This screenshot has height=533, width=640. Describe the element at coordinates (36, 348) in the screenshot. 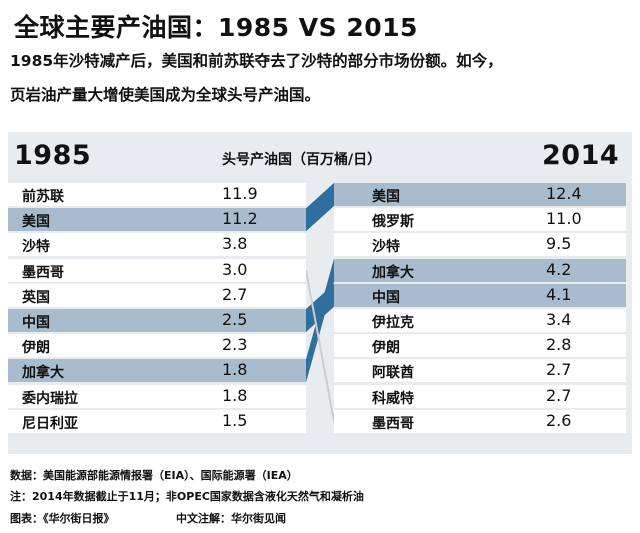

I see `left-row-country: 伊朗` at that location.